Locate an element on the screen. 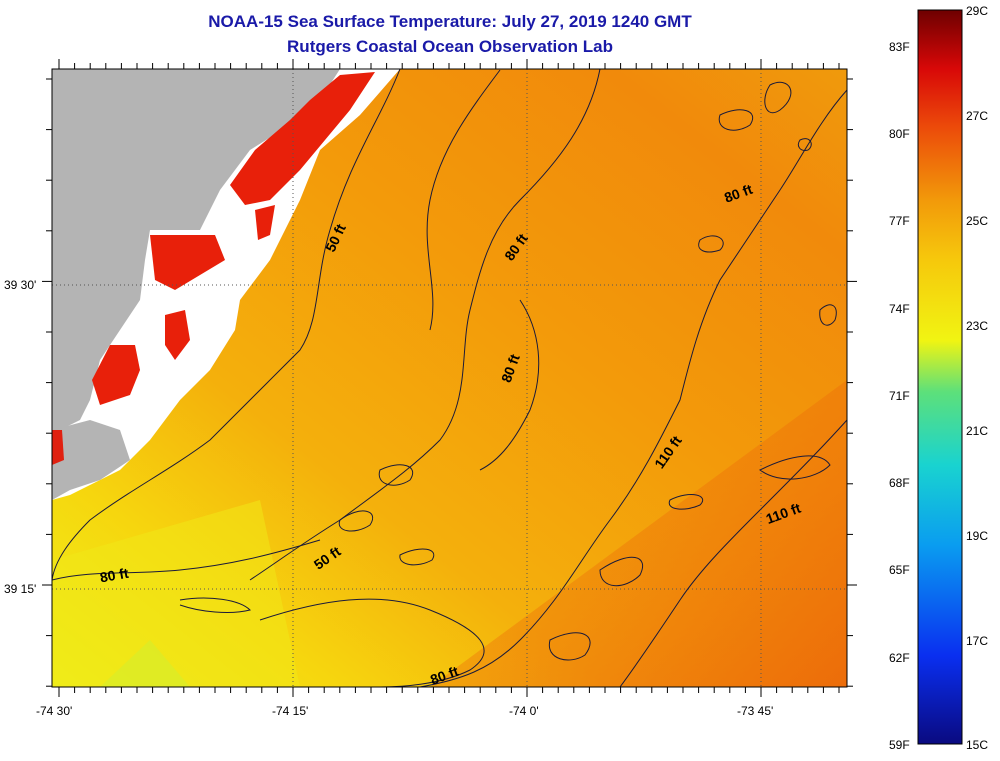 Image resolution: width=1000 pixels, height=761 pixels. colorbar-c-label: 19C is located at coordinates (977, 536).